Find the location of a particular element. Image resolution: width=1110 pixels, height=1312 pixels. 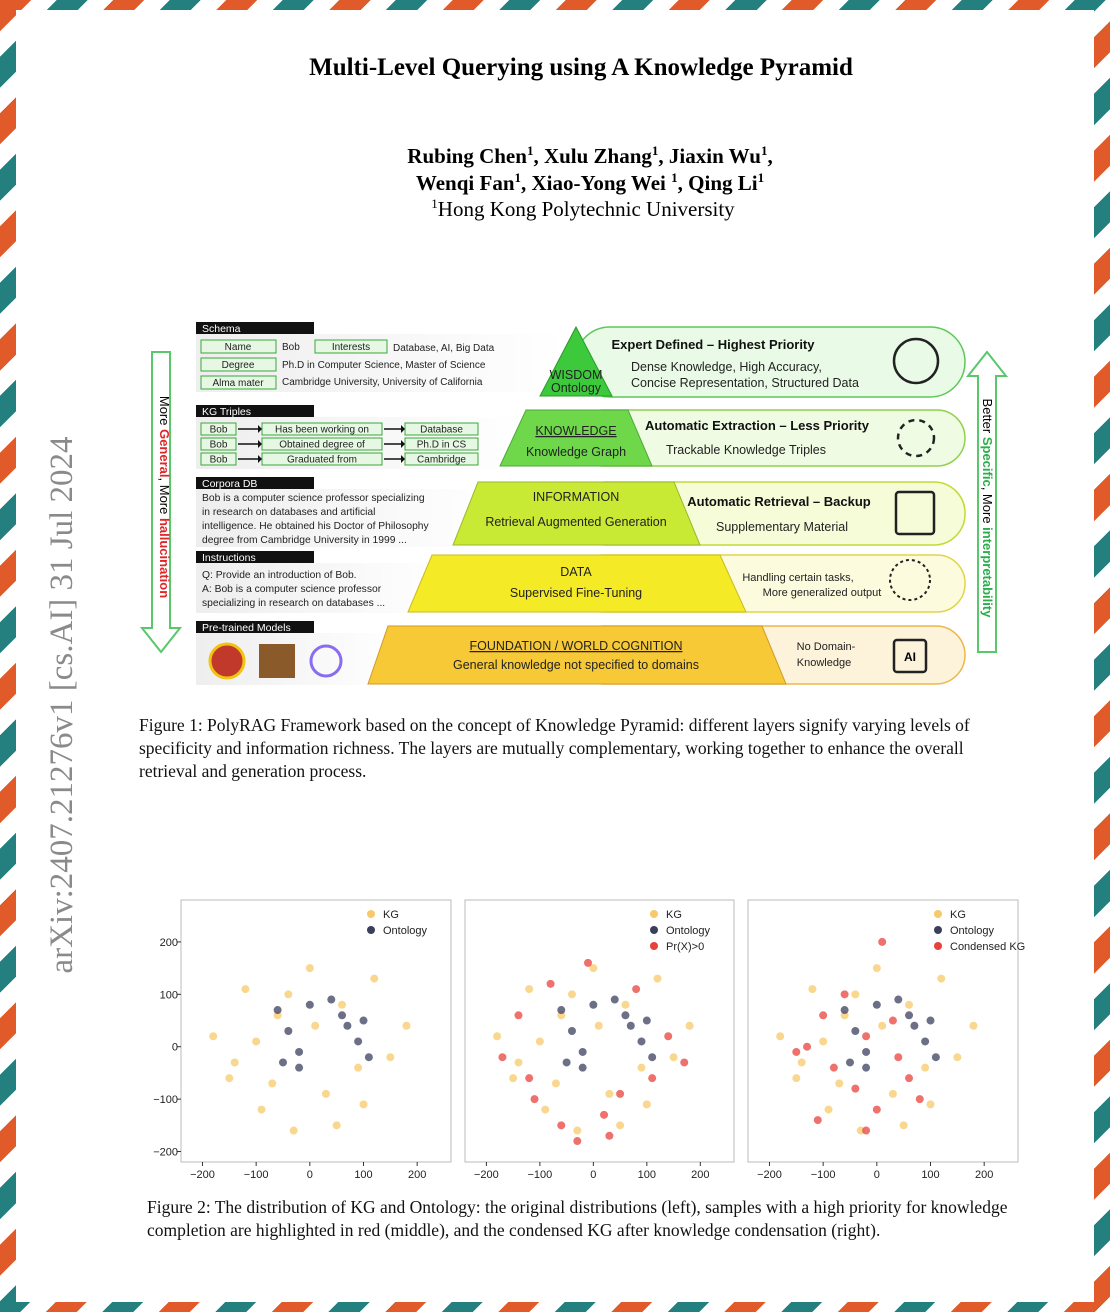

panel is located at coordinates (346, 518).